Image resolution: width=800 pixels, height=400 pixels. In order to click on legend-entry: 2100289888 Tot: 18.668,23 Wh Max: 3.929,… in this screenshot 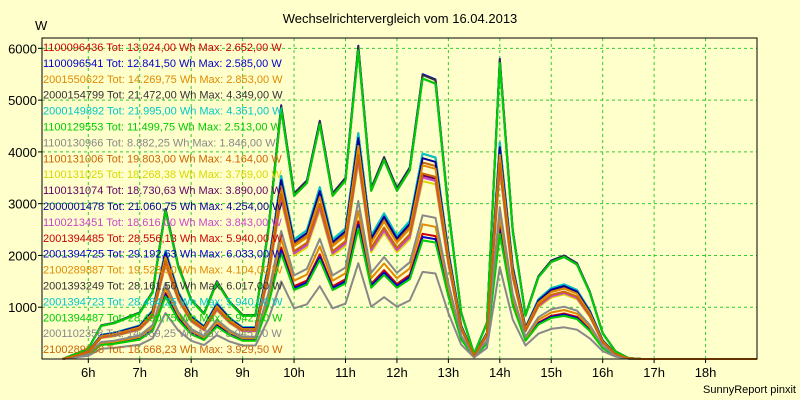, I will do `click(163, 350)`.